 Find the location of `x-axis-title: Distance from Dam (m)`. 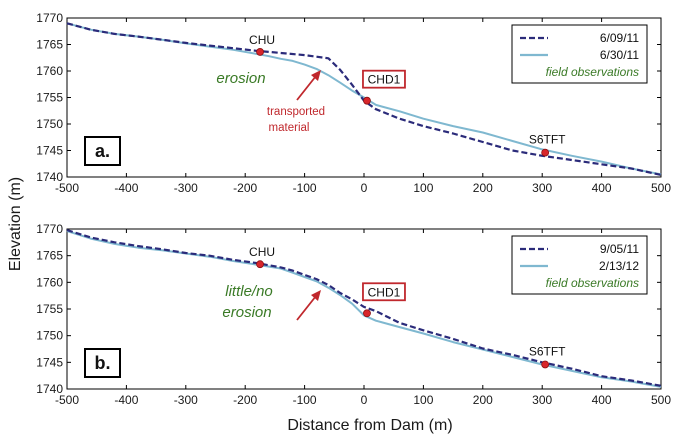

x-axis-title: Distance from Dam (m) is located at coordinates (369, 425).